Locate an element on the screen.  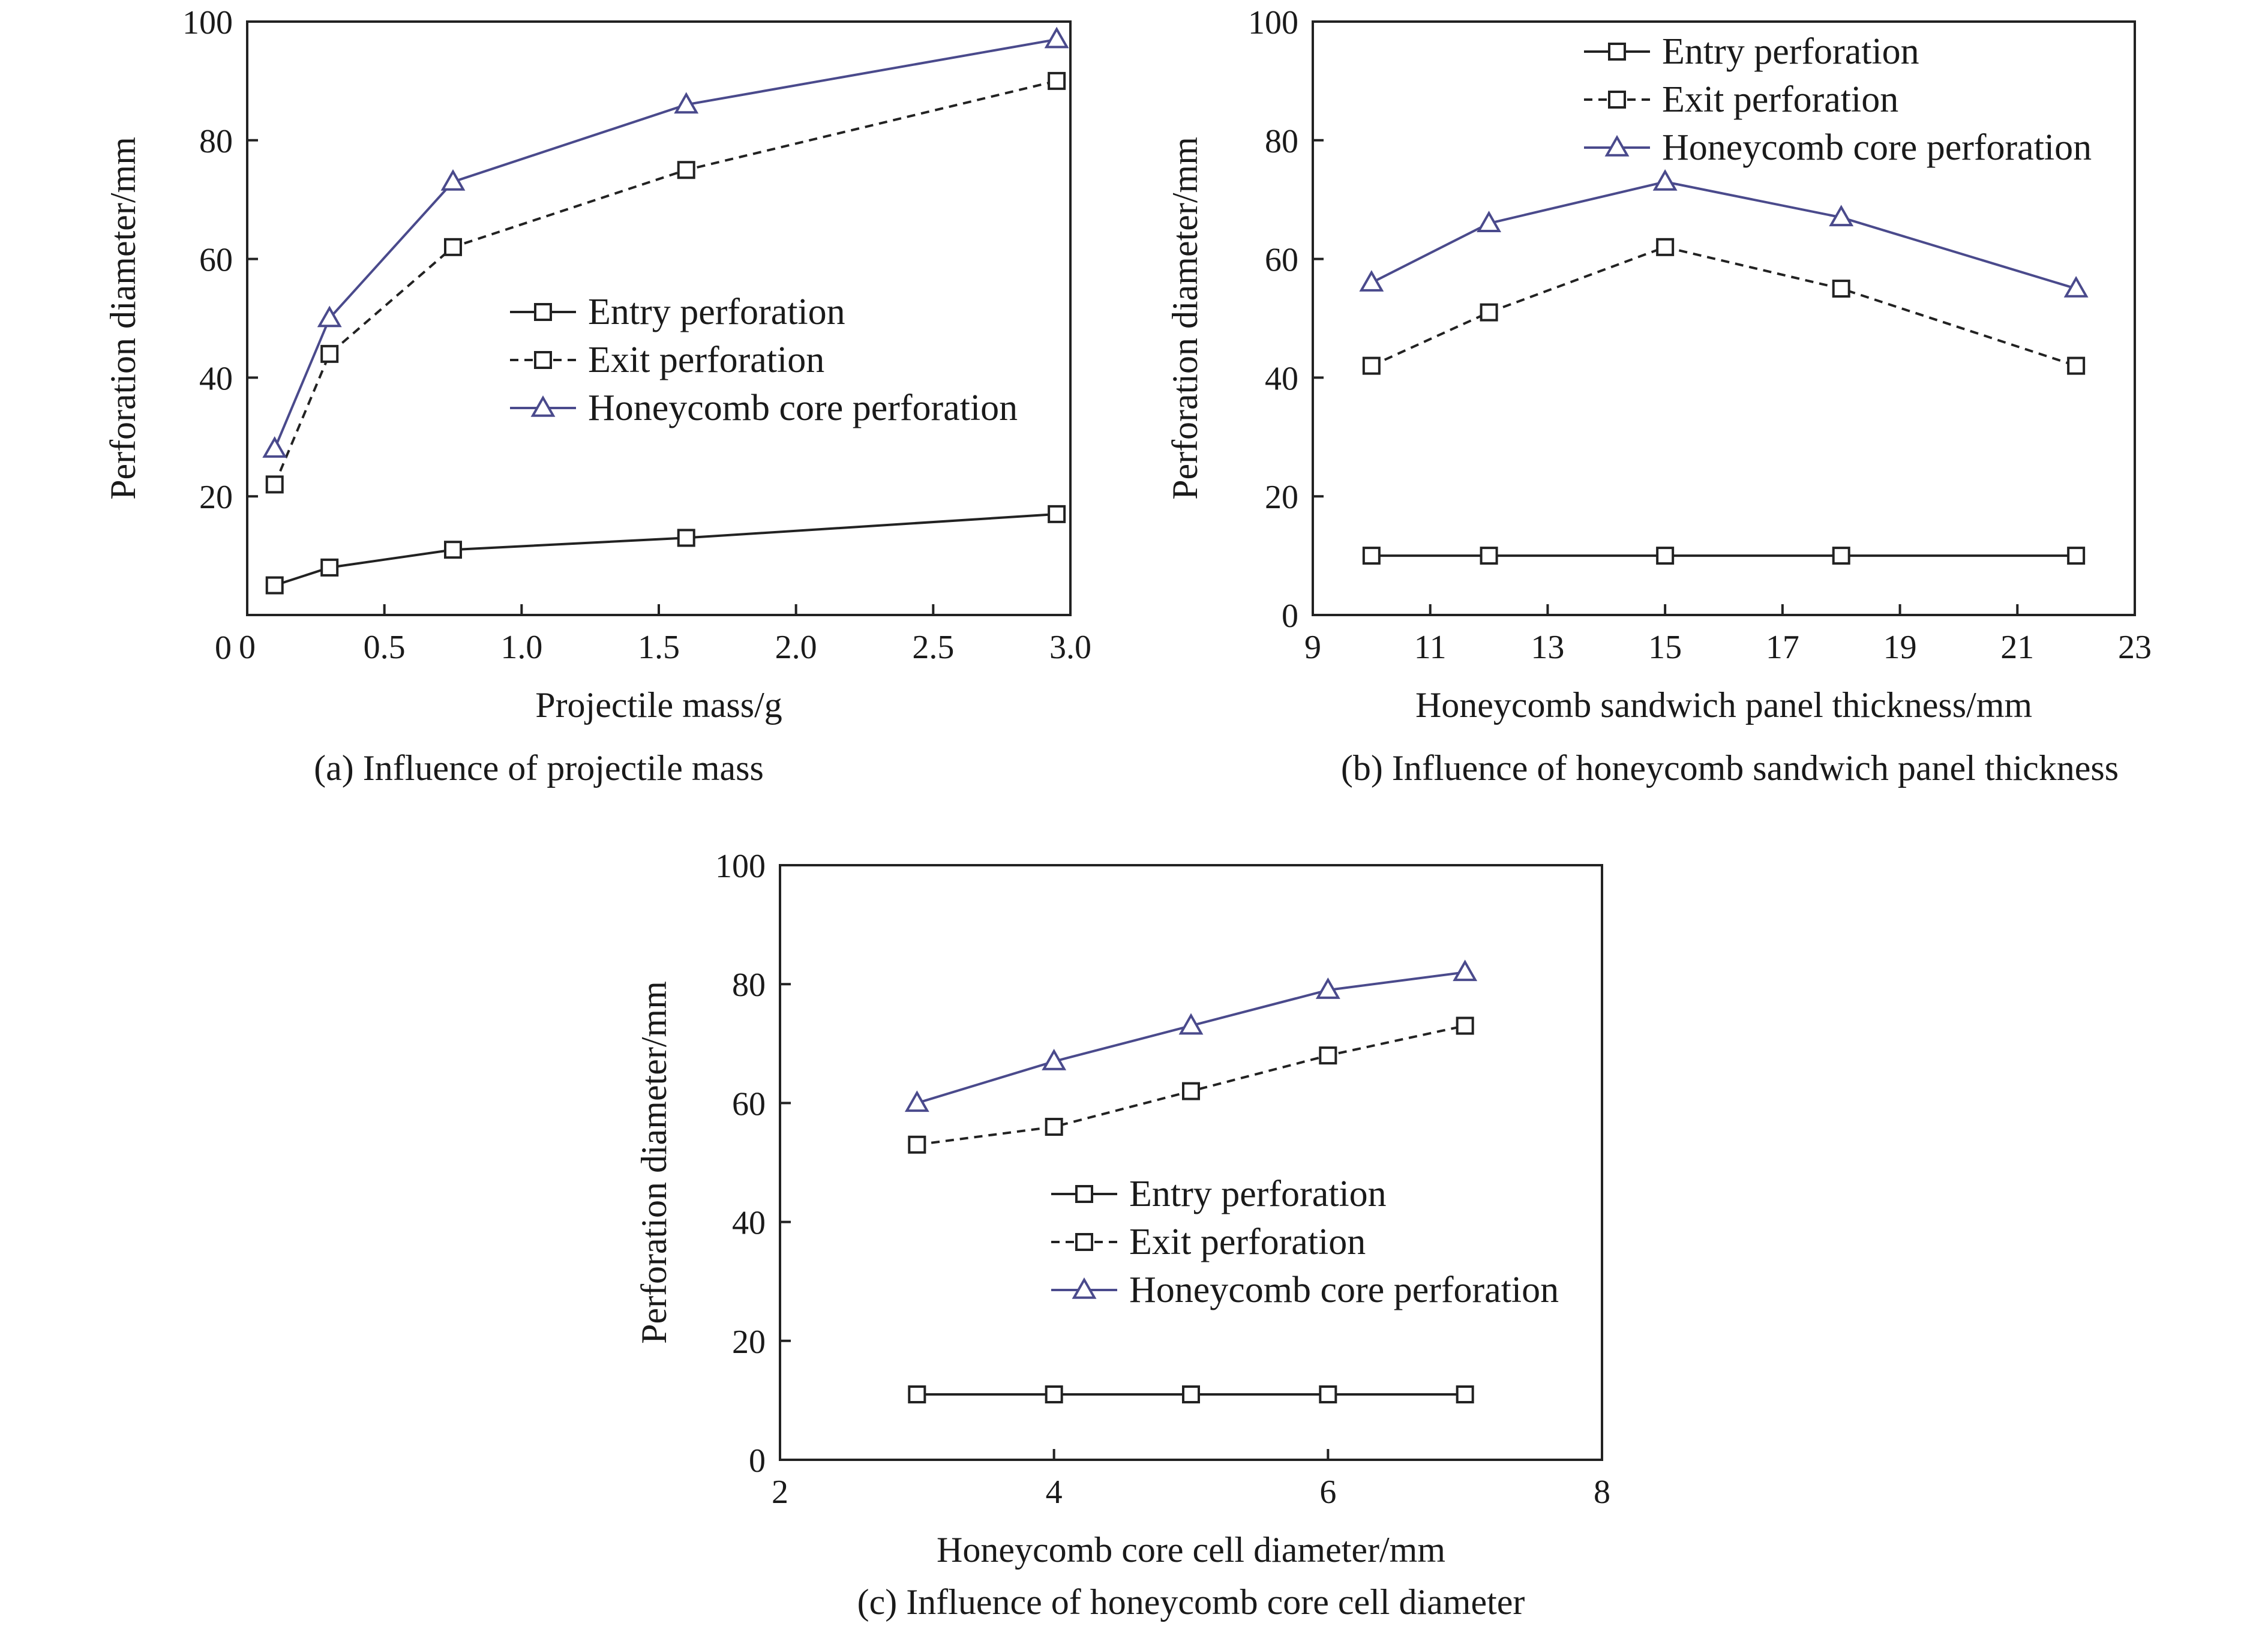
x-tick-label: 17 is located at coordinates (1782, 647).